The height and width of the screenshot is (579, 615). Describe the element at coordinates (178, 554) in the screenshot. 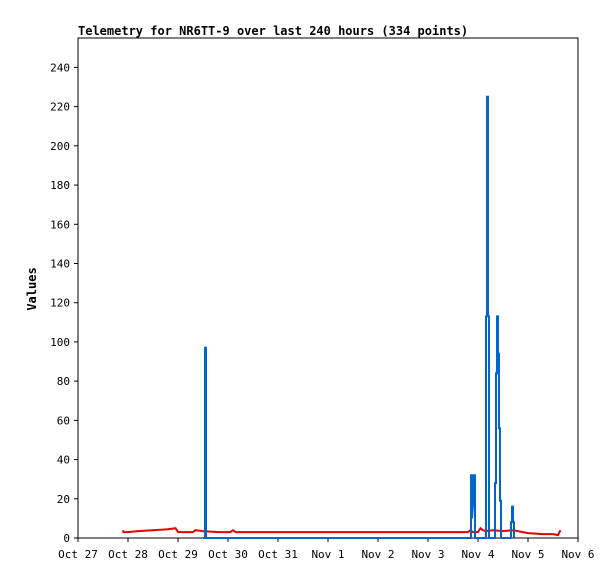

I see `x-tick-label: Oct 29` at that location.